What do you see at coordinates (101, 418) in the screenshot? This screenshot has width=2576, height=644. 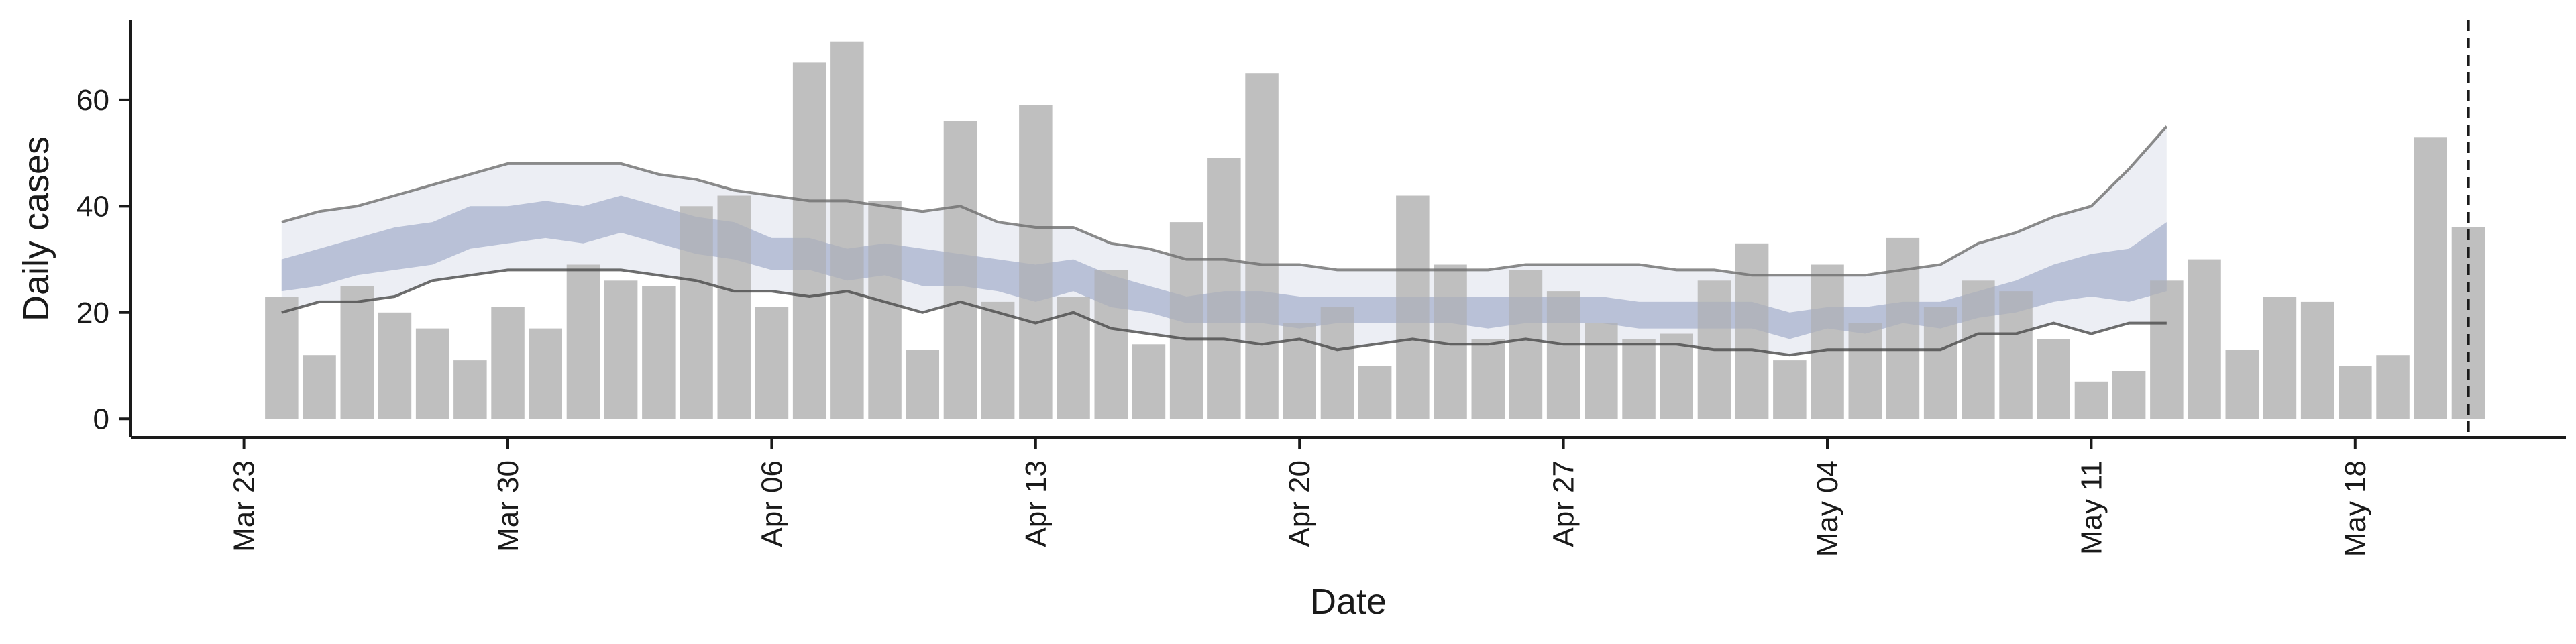 I see `y-tick-label-0: 0` at bounding box center [101, 418].